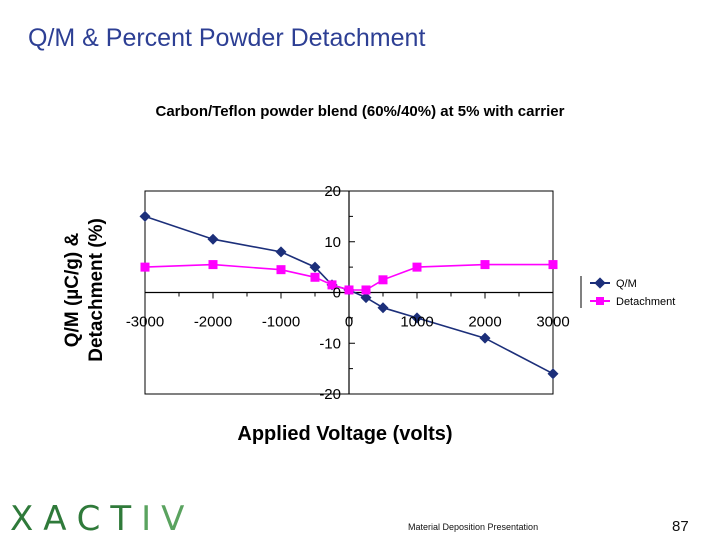  What do you see at coordinates (27, 519) in the screenshot?
I see `logo-letter: X` at bounding box center [27, 519].